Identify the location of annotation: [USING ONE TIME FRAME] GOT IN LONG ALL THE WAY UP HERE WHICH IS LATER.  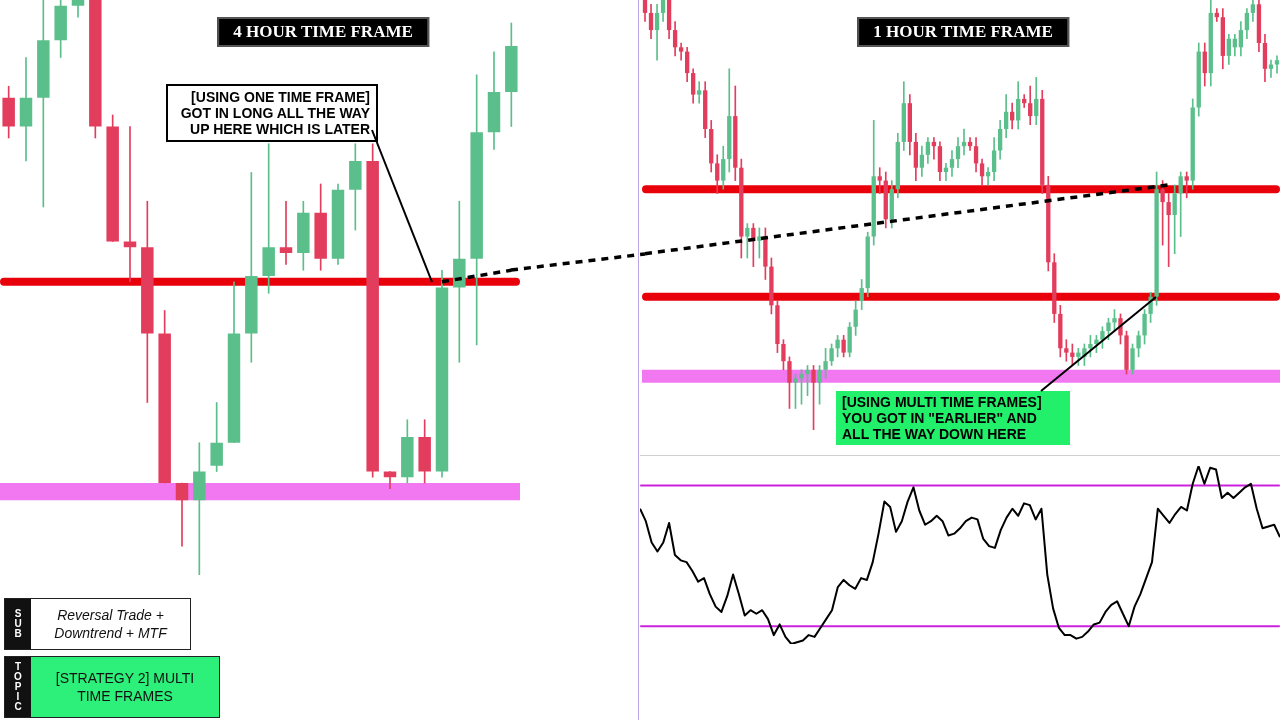
(272, 113).